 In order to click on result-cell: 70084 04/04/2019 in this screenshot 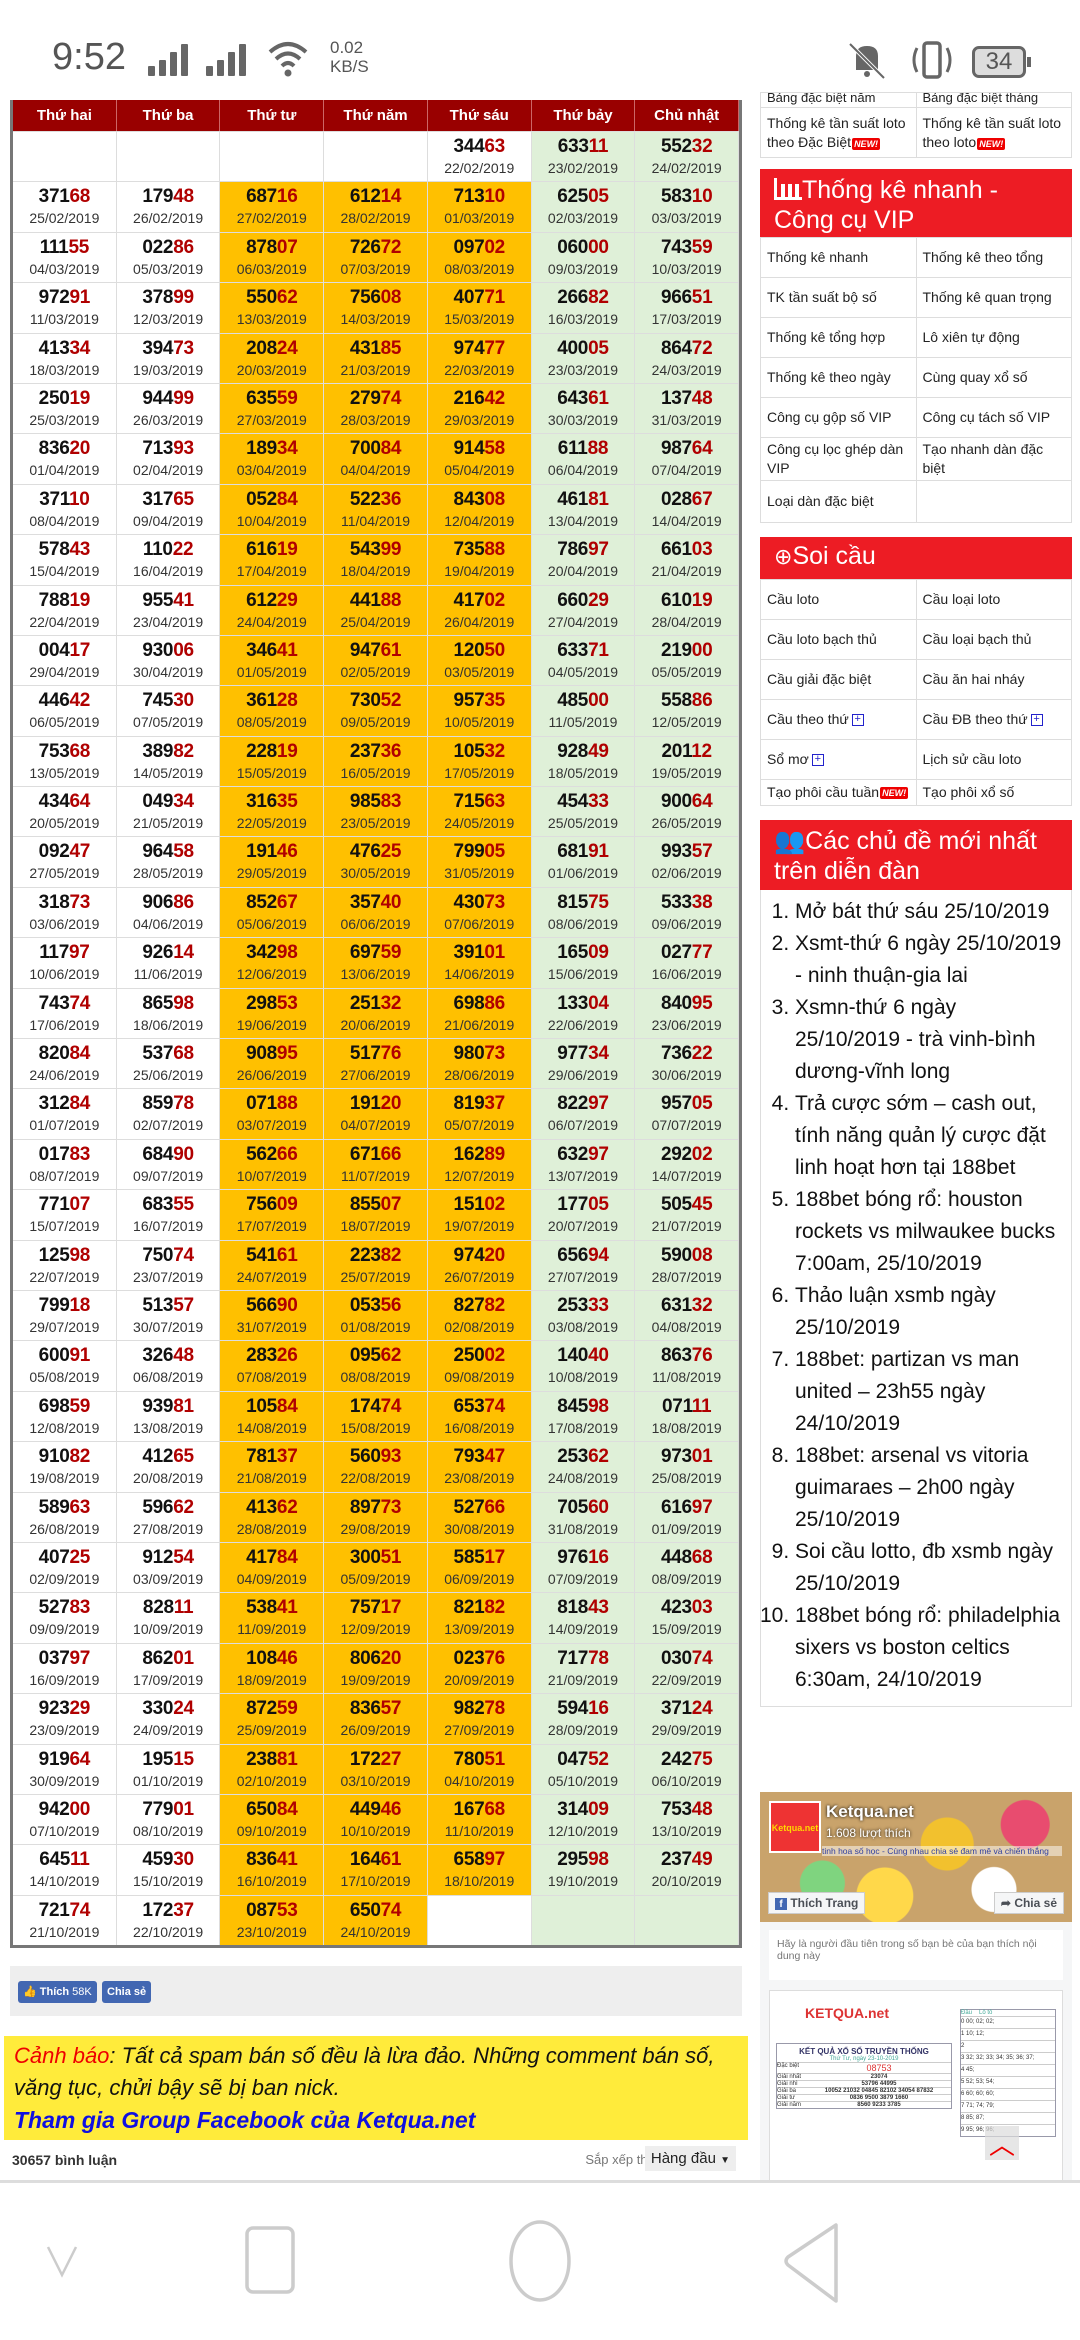, I will do `click(376, 459)`.